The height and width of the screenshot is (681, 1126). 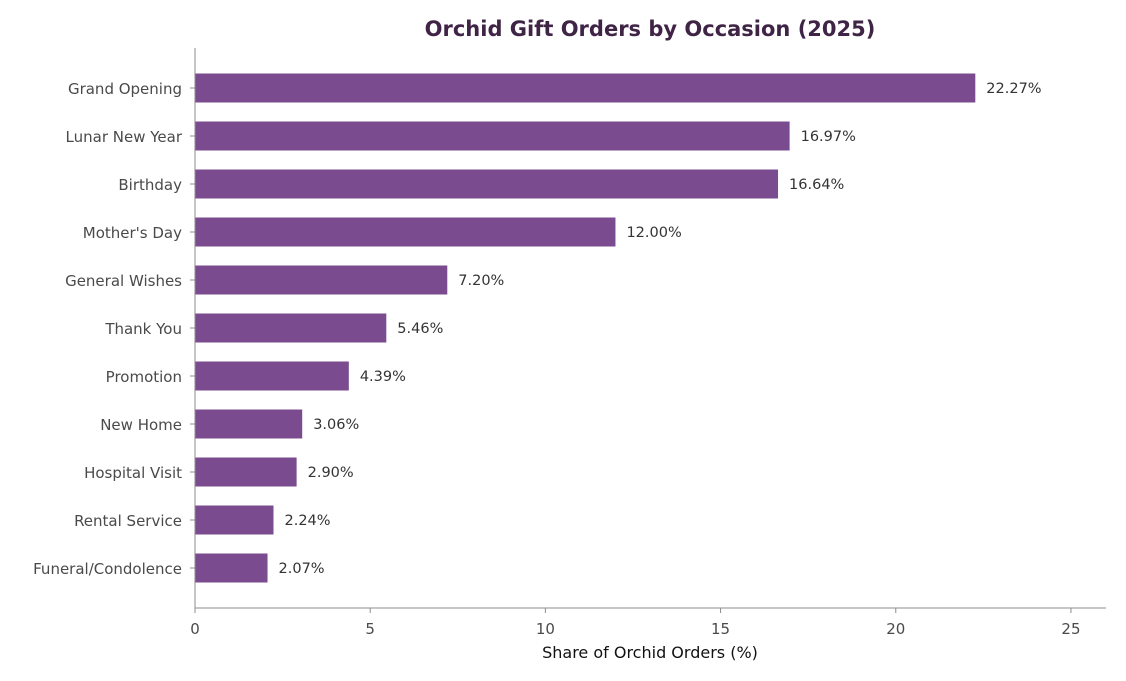 What do you see at coordinates (125, 89) in the screenshot?
I see `y-tick-label-grand-opening: Grand Opening` at bounding box center [125, 89].